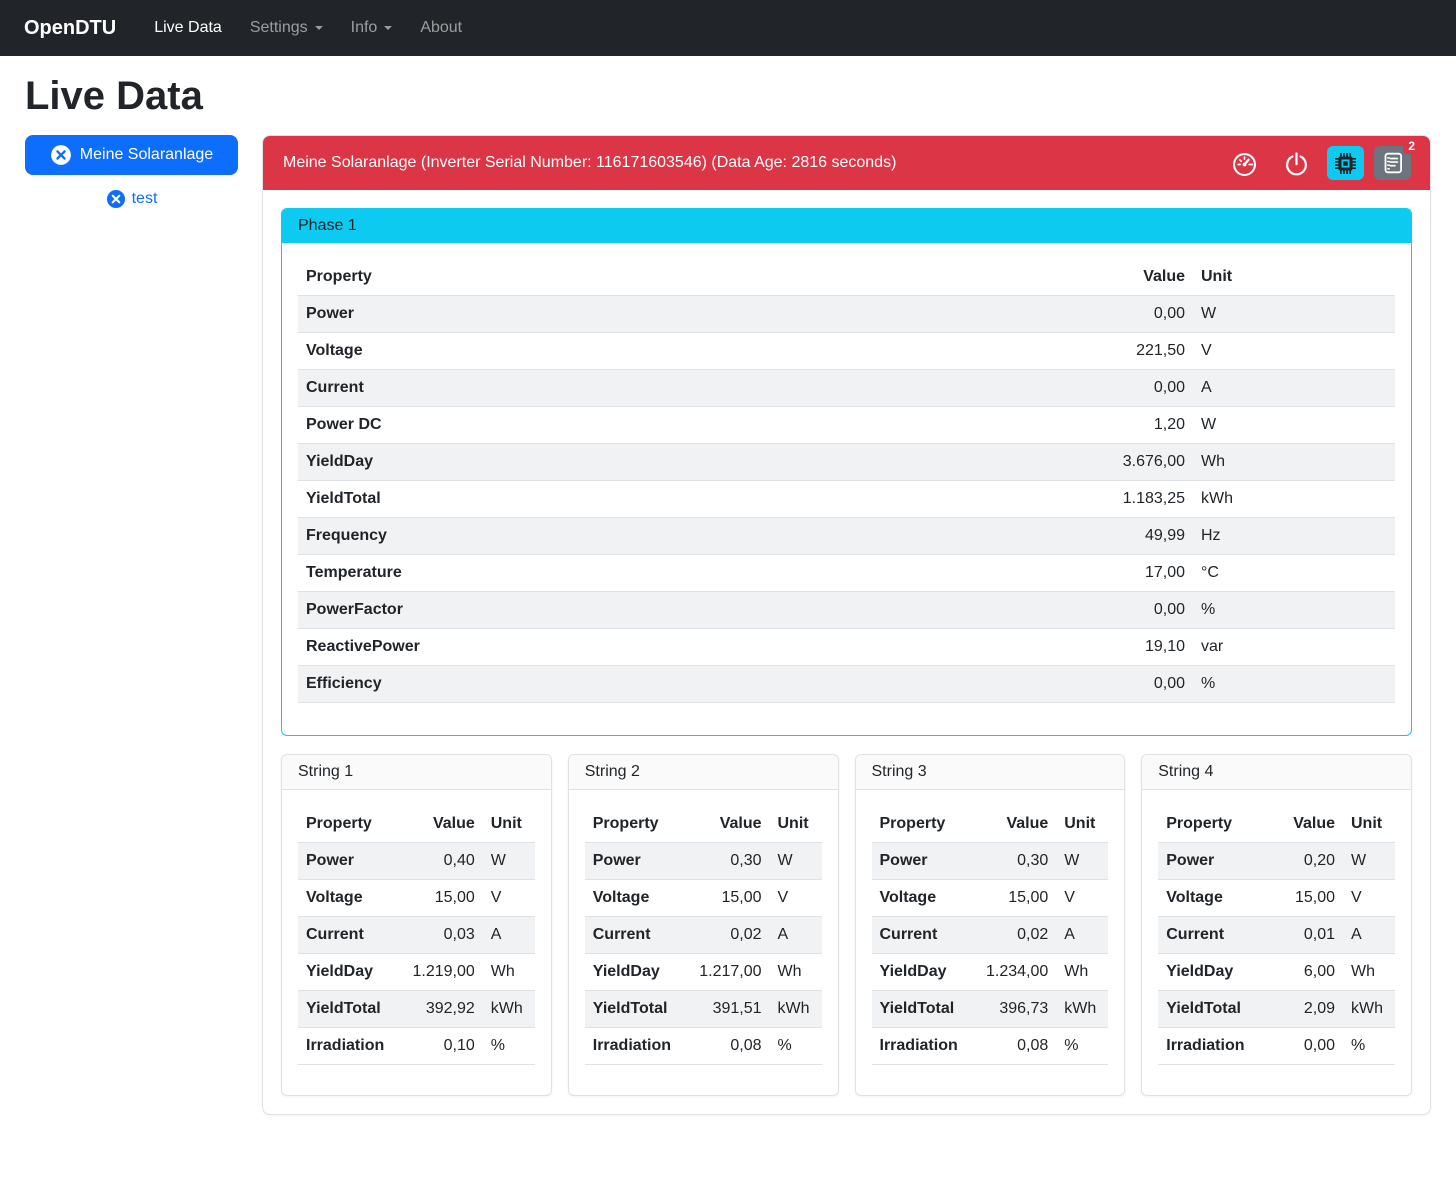  What do you see at coordinates (1296, 163) in the screenshot?
I see `power-button` at bounding box center [1296, 163].